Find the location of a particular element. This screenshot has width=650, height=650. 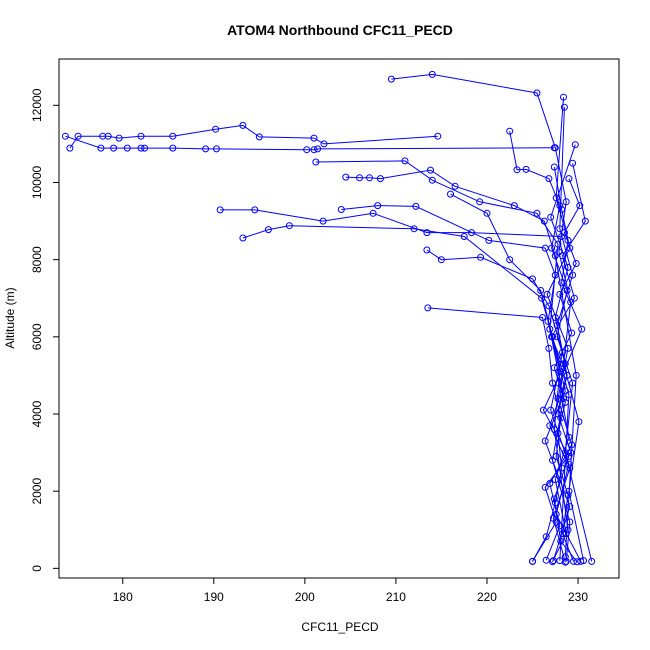

y-tick-label: 6000 is located at coordinates (37, 336).